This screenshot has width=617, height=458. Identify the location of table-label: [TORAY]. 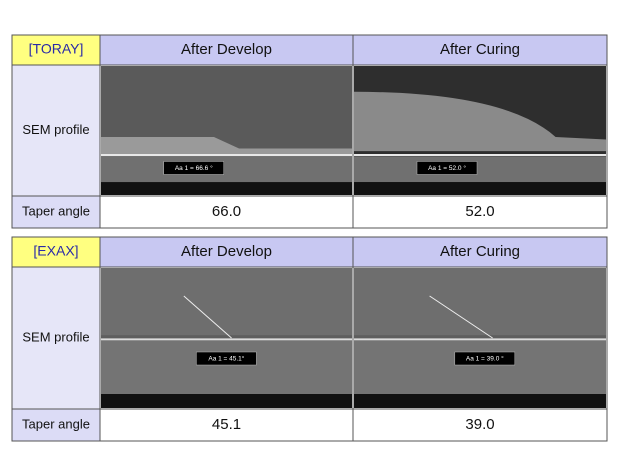
(56, 49).